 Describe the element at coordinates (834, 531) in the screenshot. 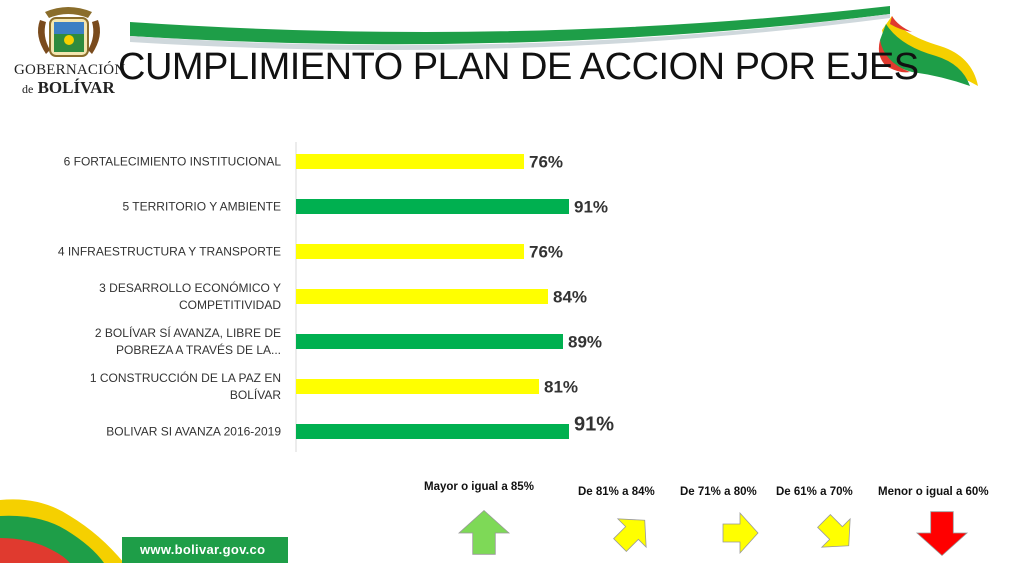

I see `legend-arrow-down-right-icon` at that location.